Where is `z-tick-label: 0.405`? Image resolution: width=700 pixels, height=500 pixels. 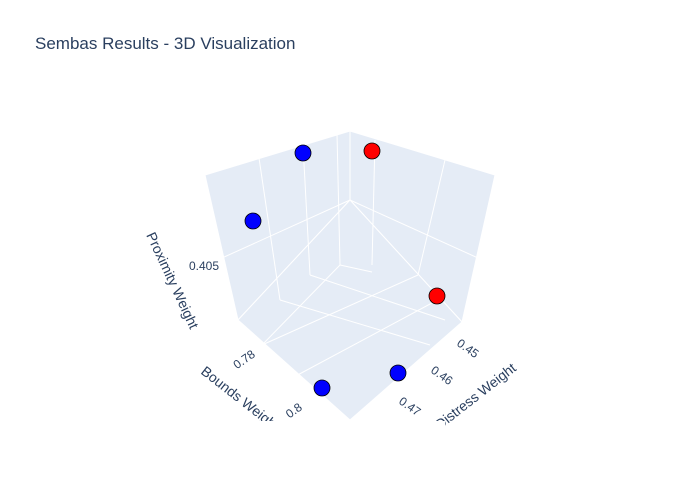 z-tick-label: 0.405 is located at coordinates (204, 266).